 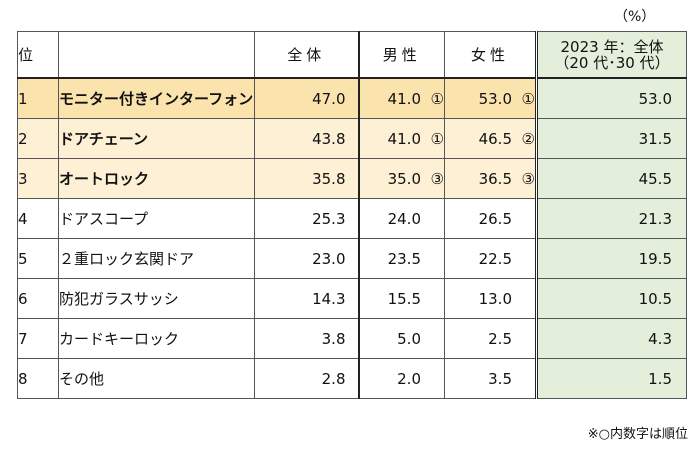 I want to click on total-cell: 2.8, so click(x=306, y=378).